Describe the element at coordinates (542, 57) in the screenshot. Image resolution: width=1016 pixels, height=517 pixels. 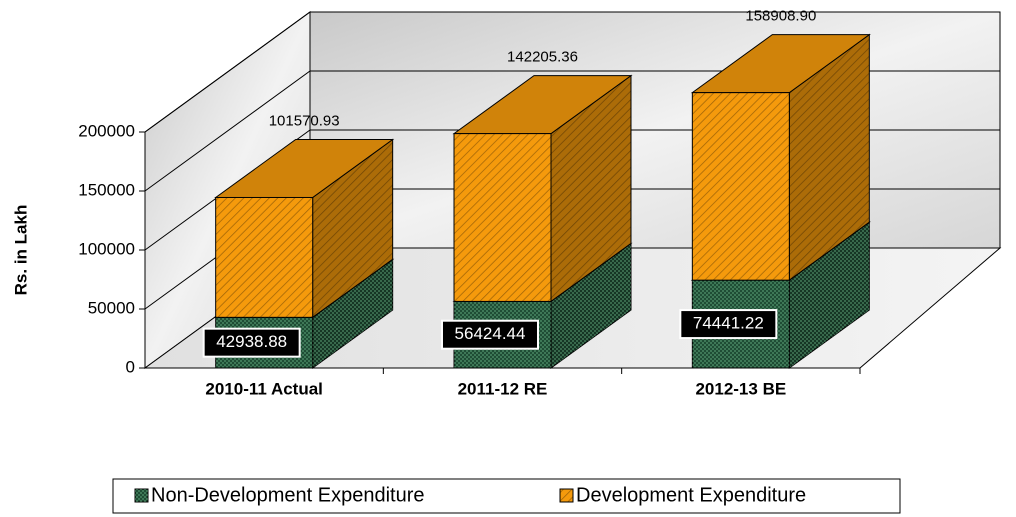
I see `data-label: 142205.36` at that location.